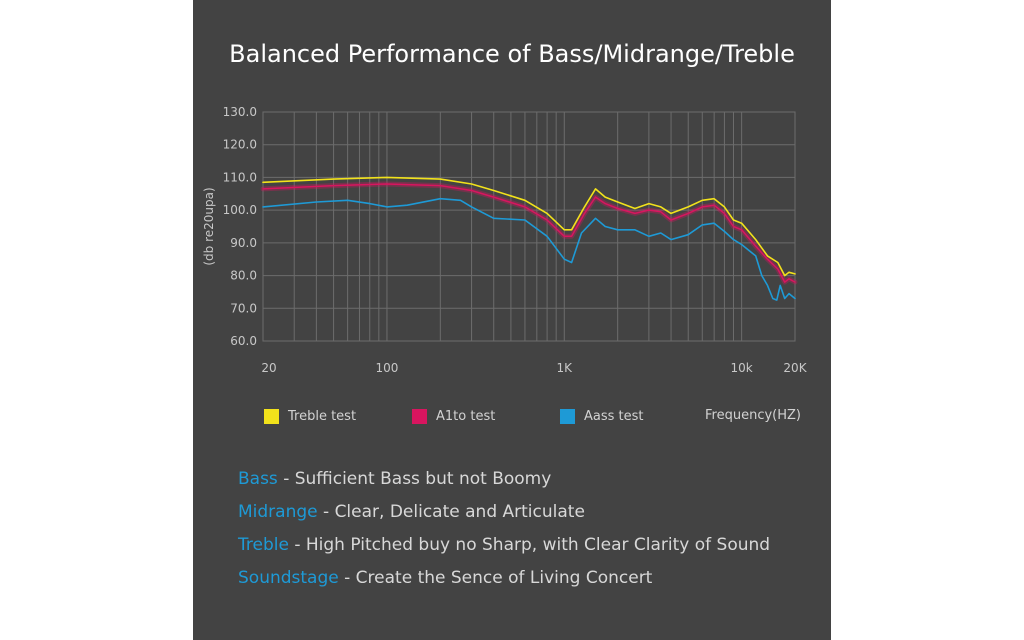  I want to click on legend-label-aass: Aass test, so click(614, 416).